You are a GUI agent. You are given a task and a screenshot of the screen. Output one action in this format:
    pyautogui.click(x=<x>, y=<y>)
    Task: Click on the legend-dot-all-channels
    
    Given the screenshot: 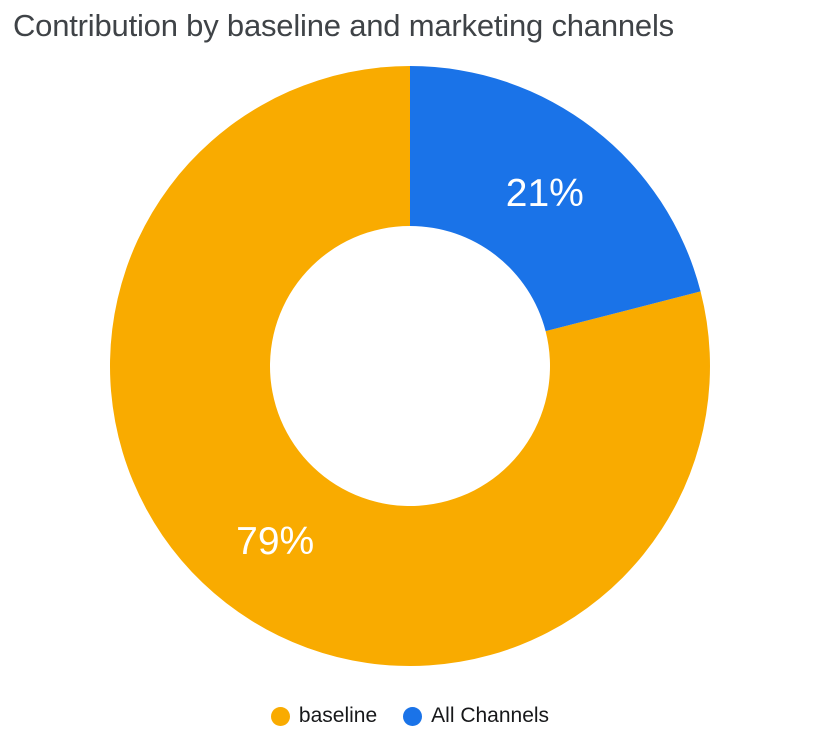 What is the action you would take?
    pyautogui.click(x=413, y=716)
    